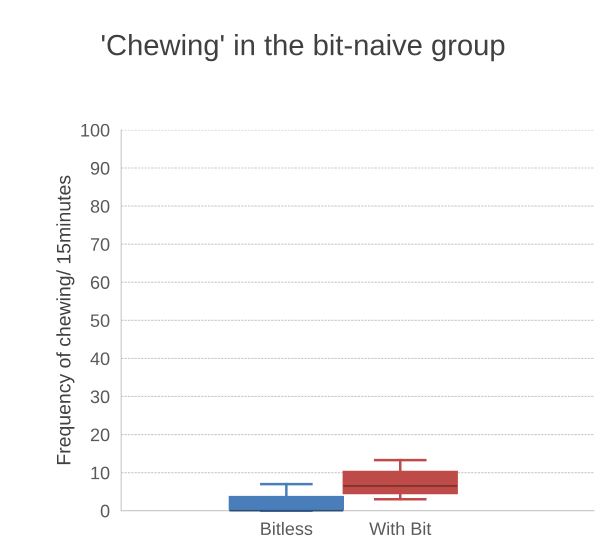 The height and width of the screenshot is (560, 606). I want to click on y-tick-label: 10, so click(100, 473).